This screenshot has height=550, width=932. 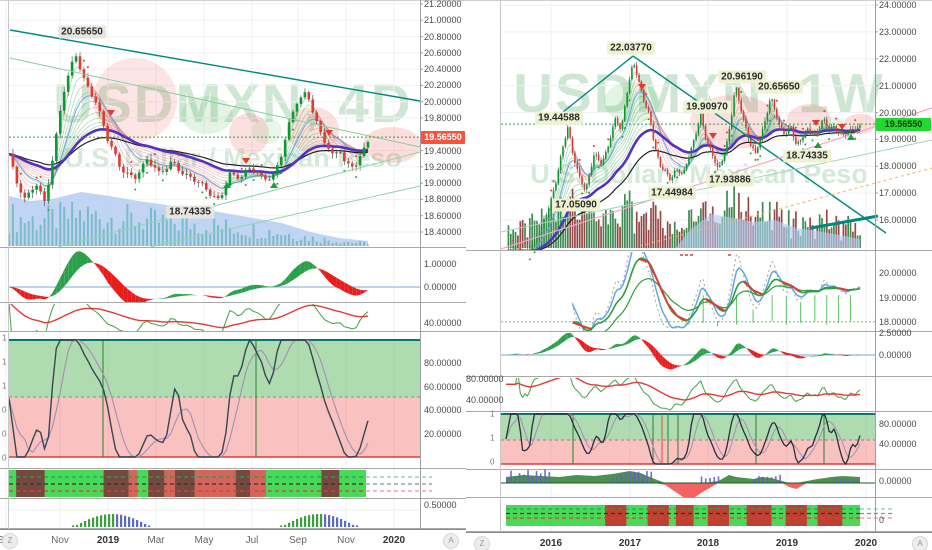 I want to click on time-tick-label: Sep, so click(x=298, y=540).